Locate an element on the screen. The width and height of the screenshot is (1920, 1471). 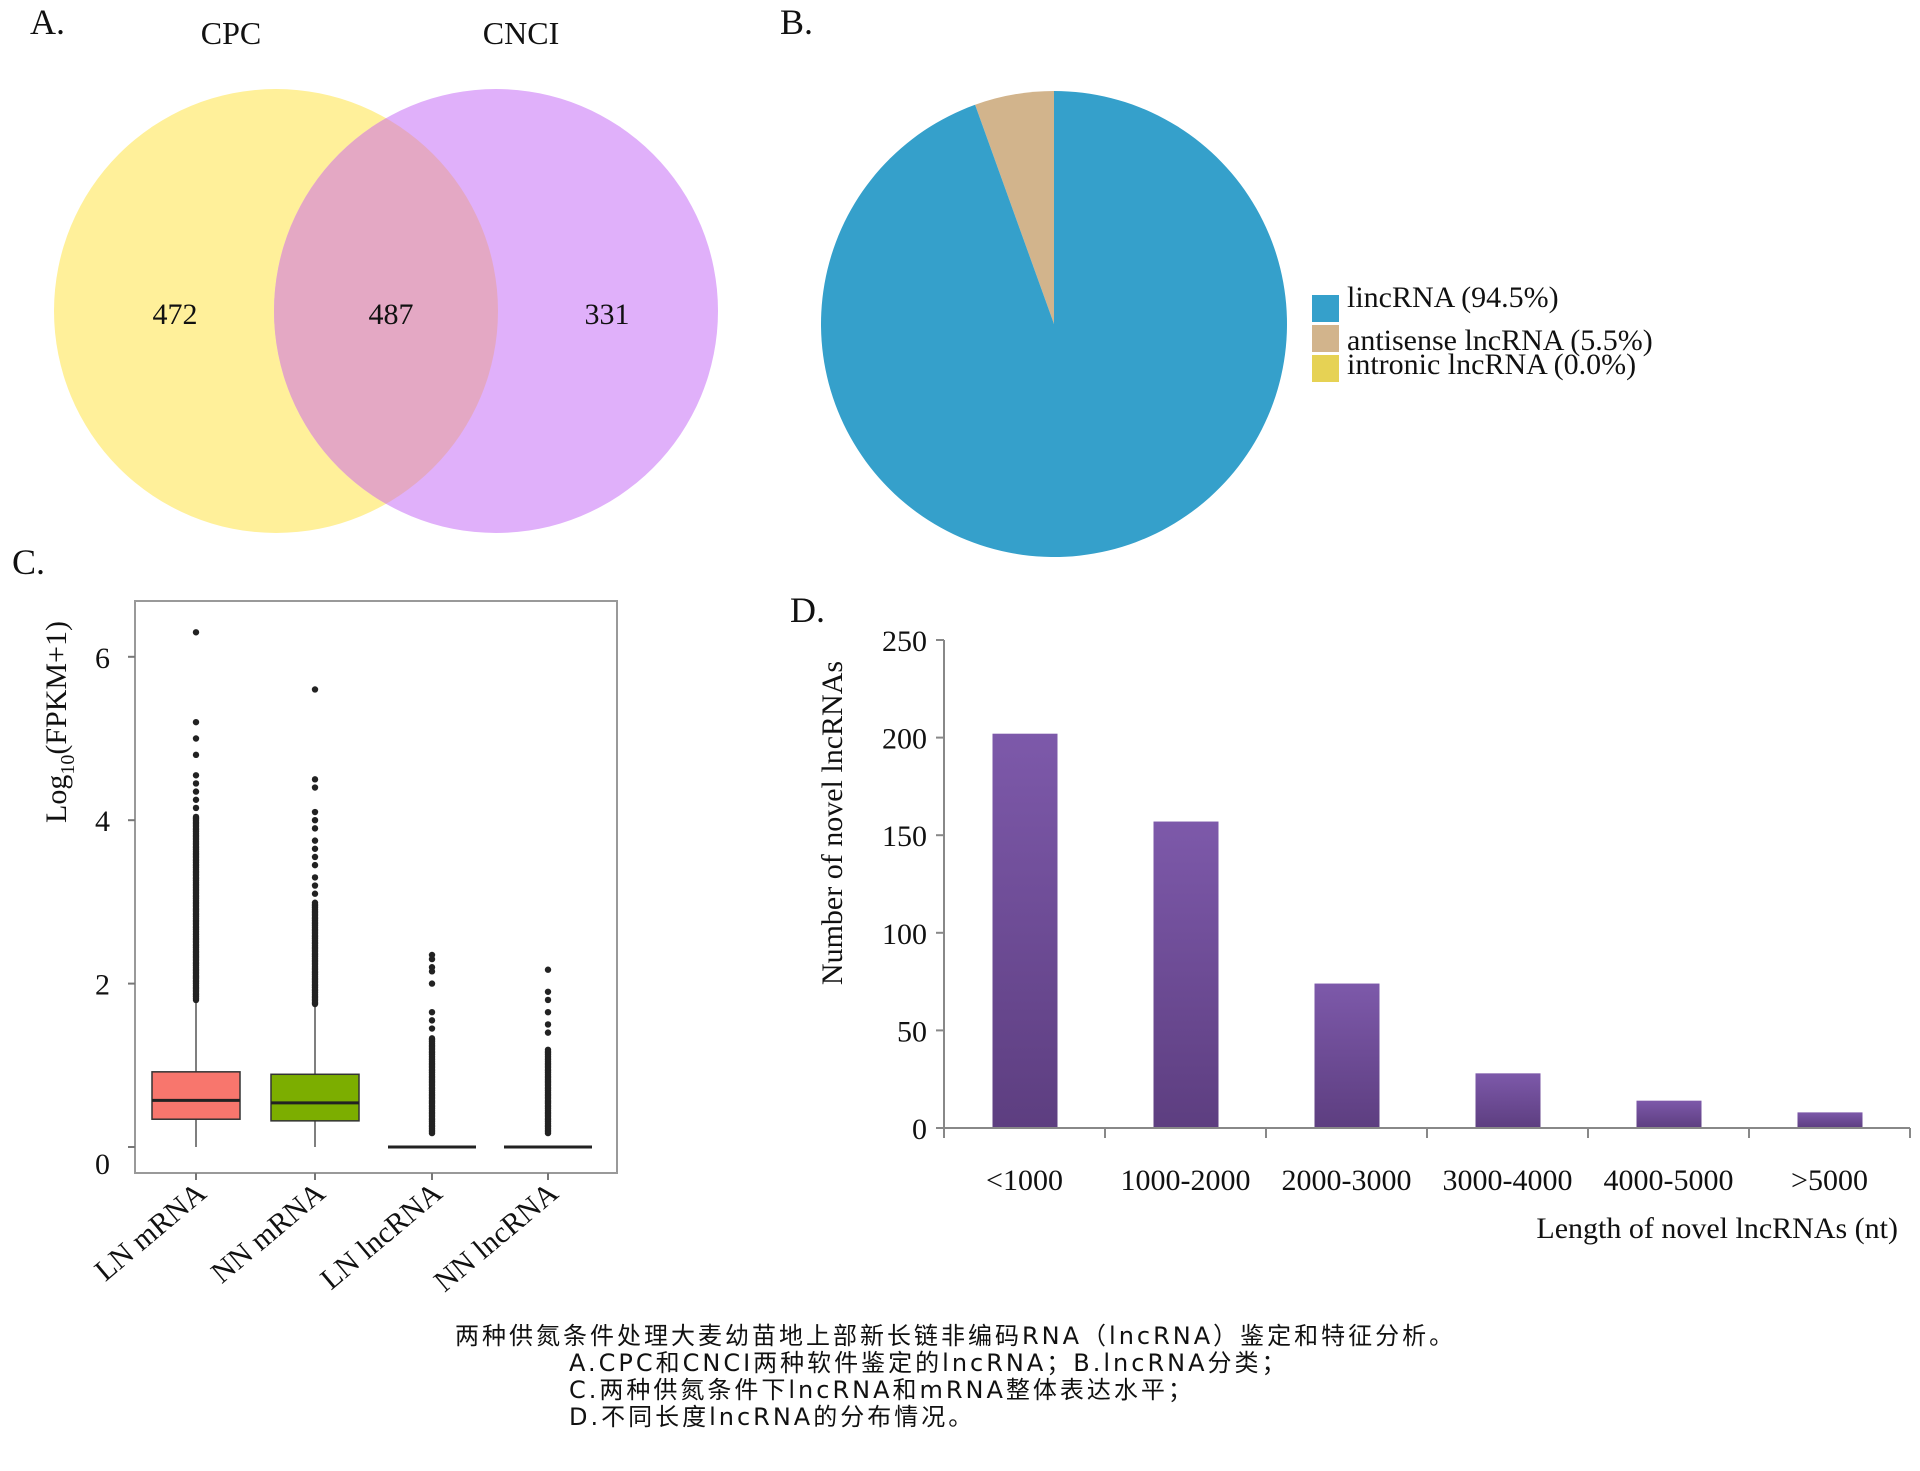
legend-swatch-antisense is located at coordinates (1325, 338).